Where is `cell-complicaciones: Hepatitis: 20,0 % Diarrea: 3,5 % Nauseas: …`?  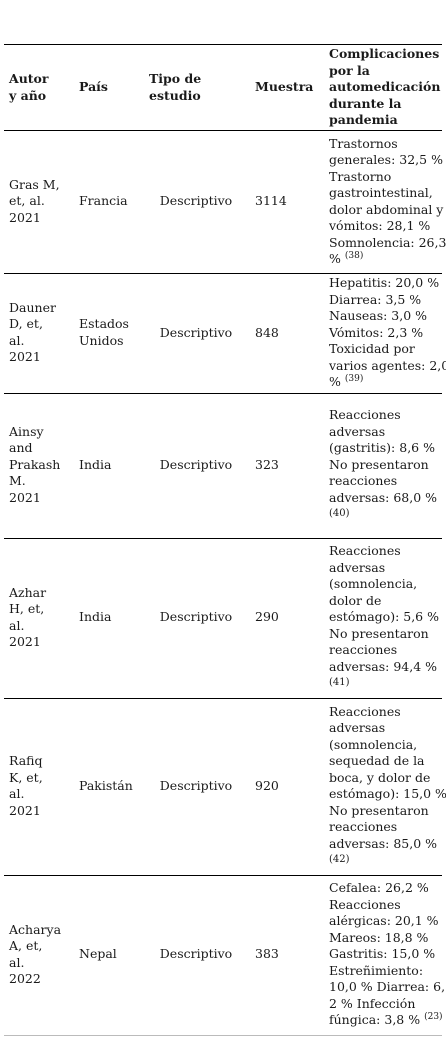 cell-complicaciones: Hepatitis: 20,0 % Diarrea: 3,5 % Nauseas: … is located at coordinates (386, 334).